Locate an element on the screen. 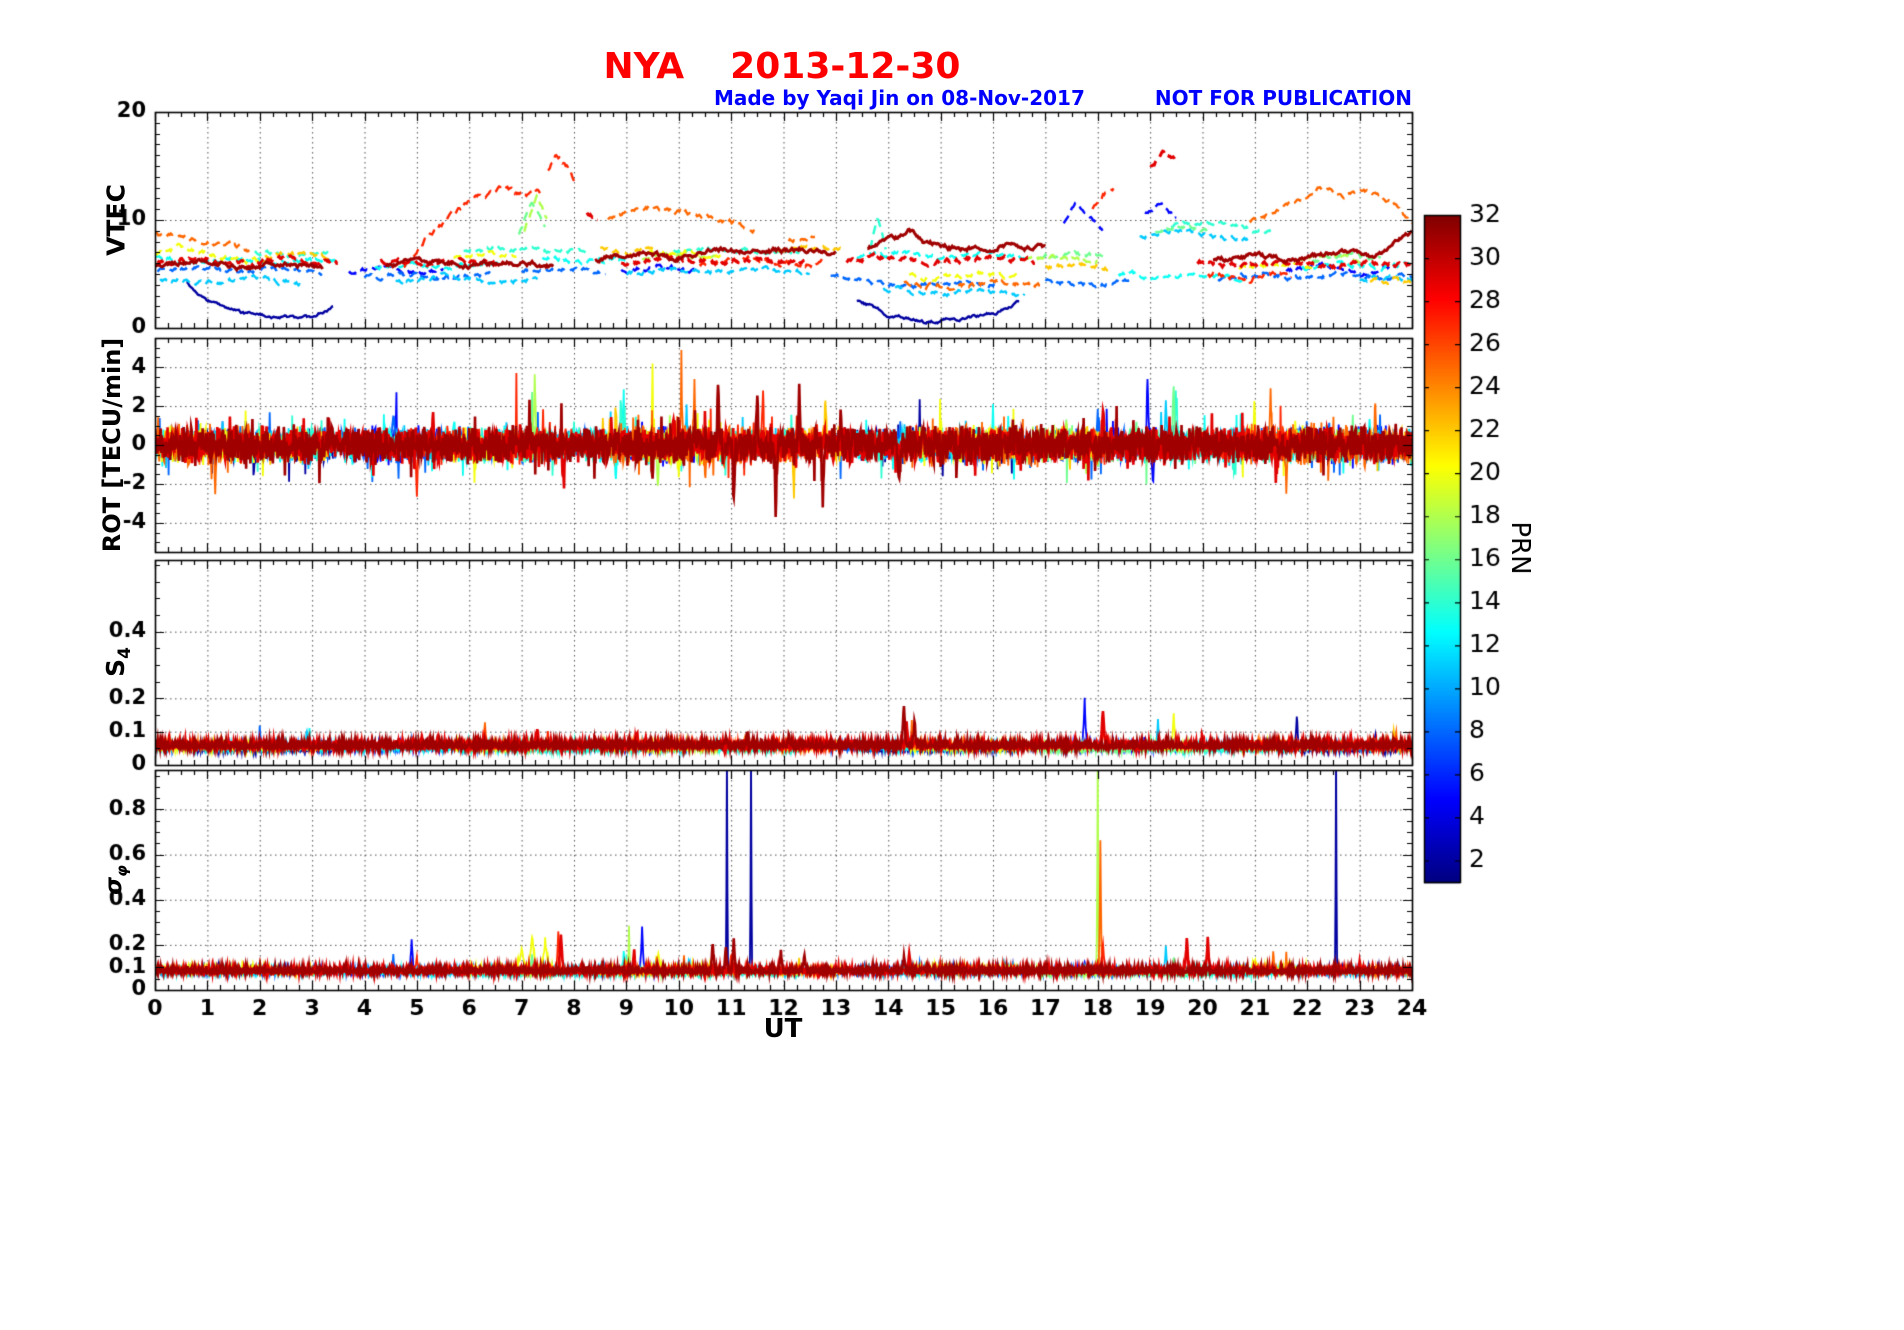 The image size is (1904, 1330). ylabel-s4-main: S is located at coordinates (115, 667).